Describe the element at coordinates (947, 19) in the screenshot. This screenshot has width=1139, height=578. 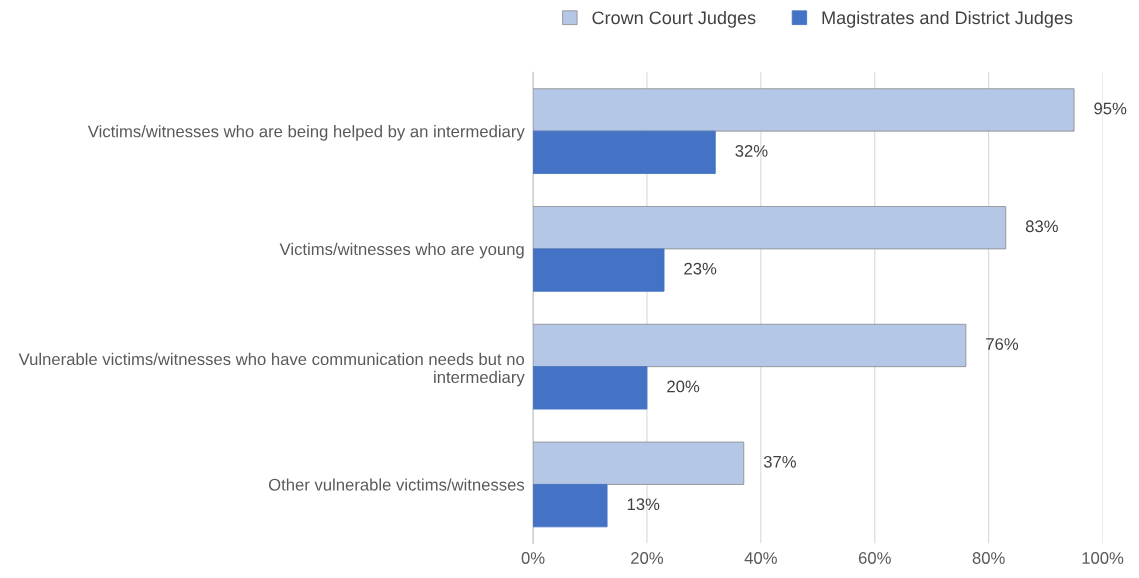
I see `legend-label: Magistrates and District Judges` at that location.